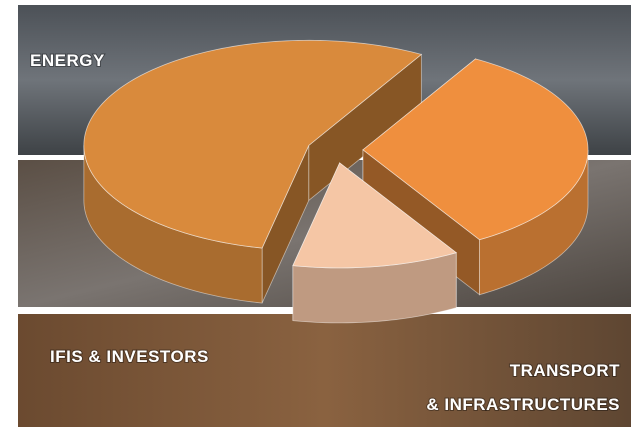  Describe the element at coordinates (129, 356) in the screenshot. I see `slice-label: IFIS & INVESTORS` at that location.